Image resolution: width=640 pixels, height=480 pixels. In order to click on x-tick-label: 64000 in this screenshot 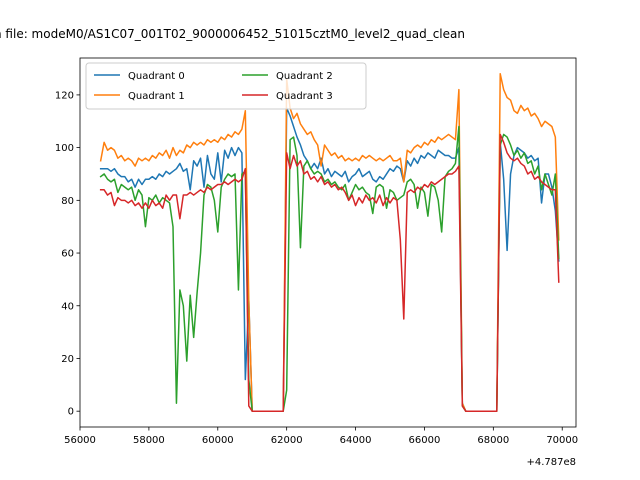, I will do `click(356, 440)`.